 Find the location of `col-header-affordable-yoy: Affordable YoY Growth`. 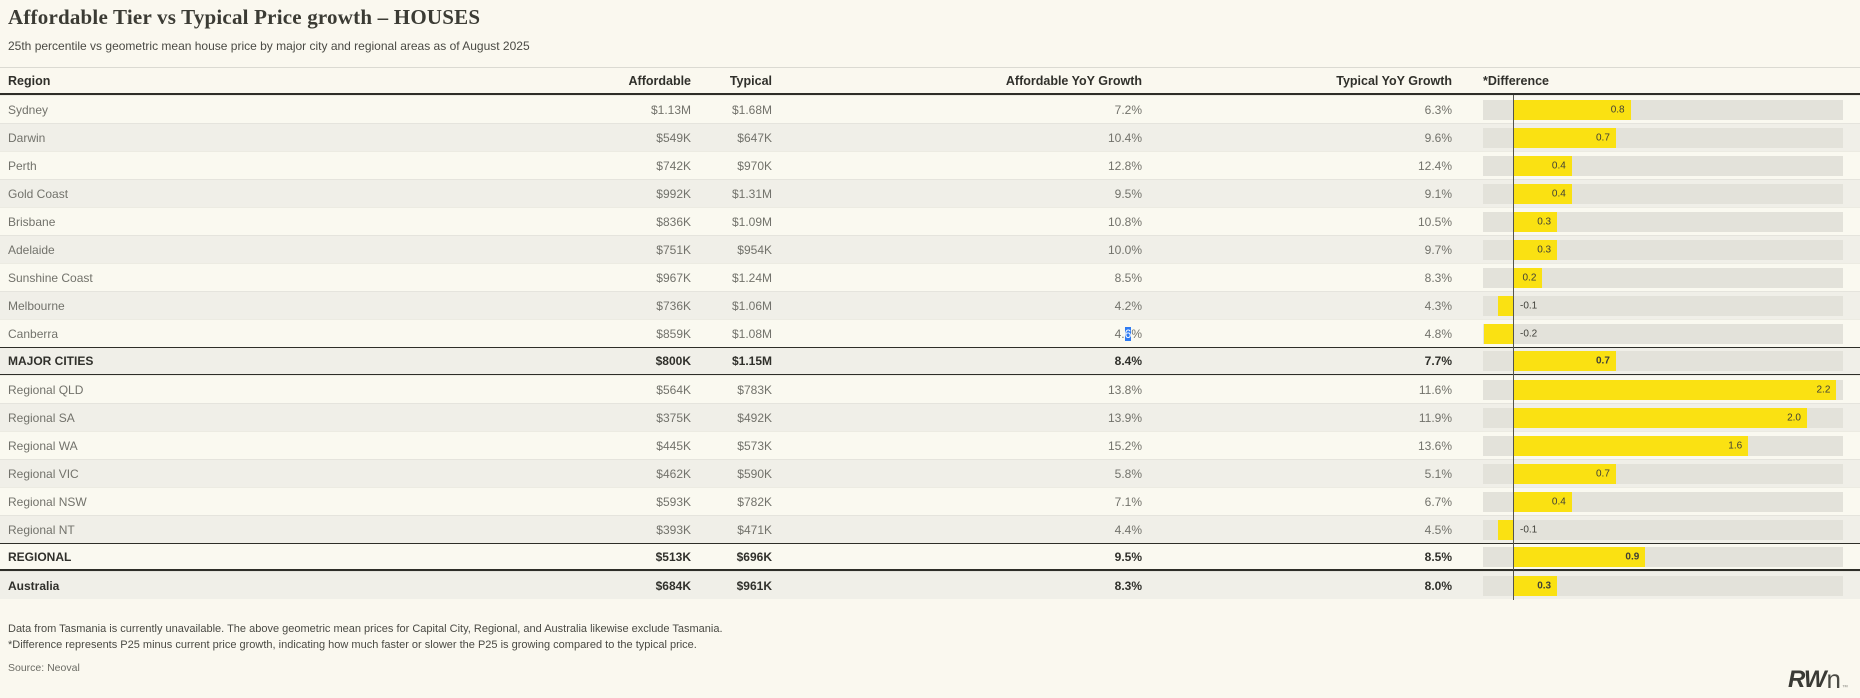

col-header-affordable-yoy: Affordable YoY Growth is located at coordinates (1073, 80).